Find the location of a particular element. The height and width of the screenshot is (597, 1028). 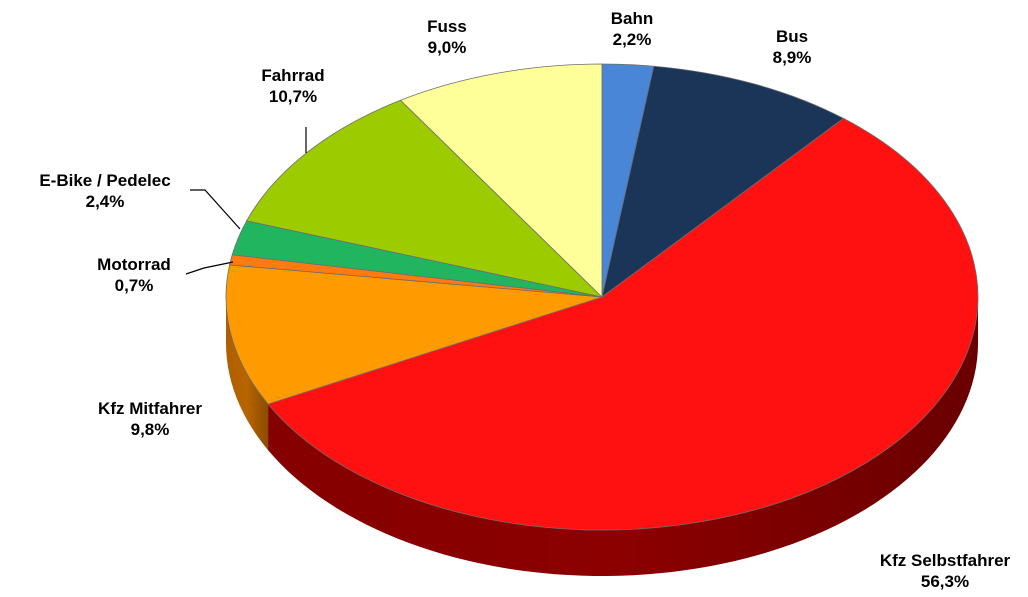

leader-line-e-bike-pedelec is located at coordinates (215, 209).